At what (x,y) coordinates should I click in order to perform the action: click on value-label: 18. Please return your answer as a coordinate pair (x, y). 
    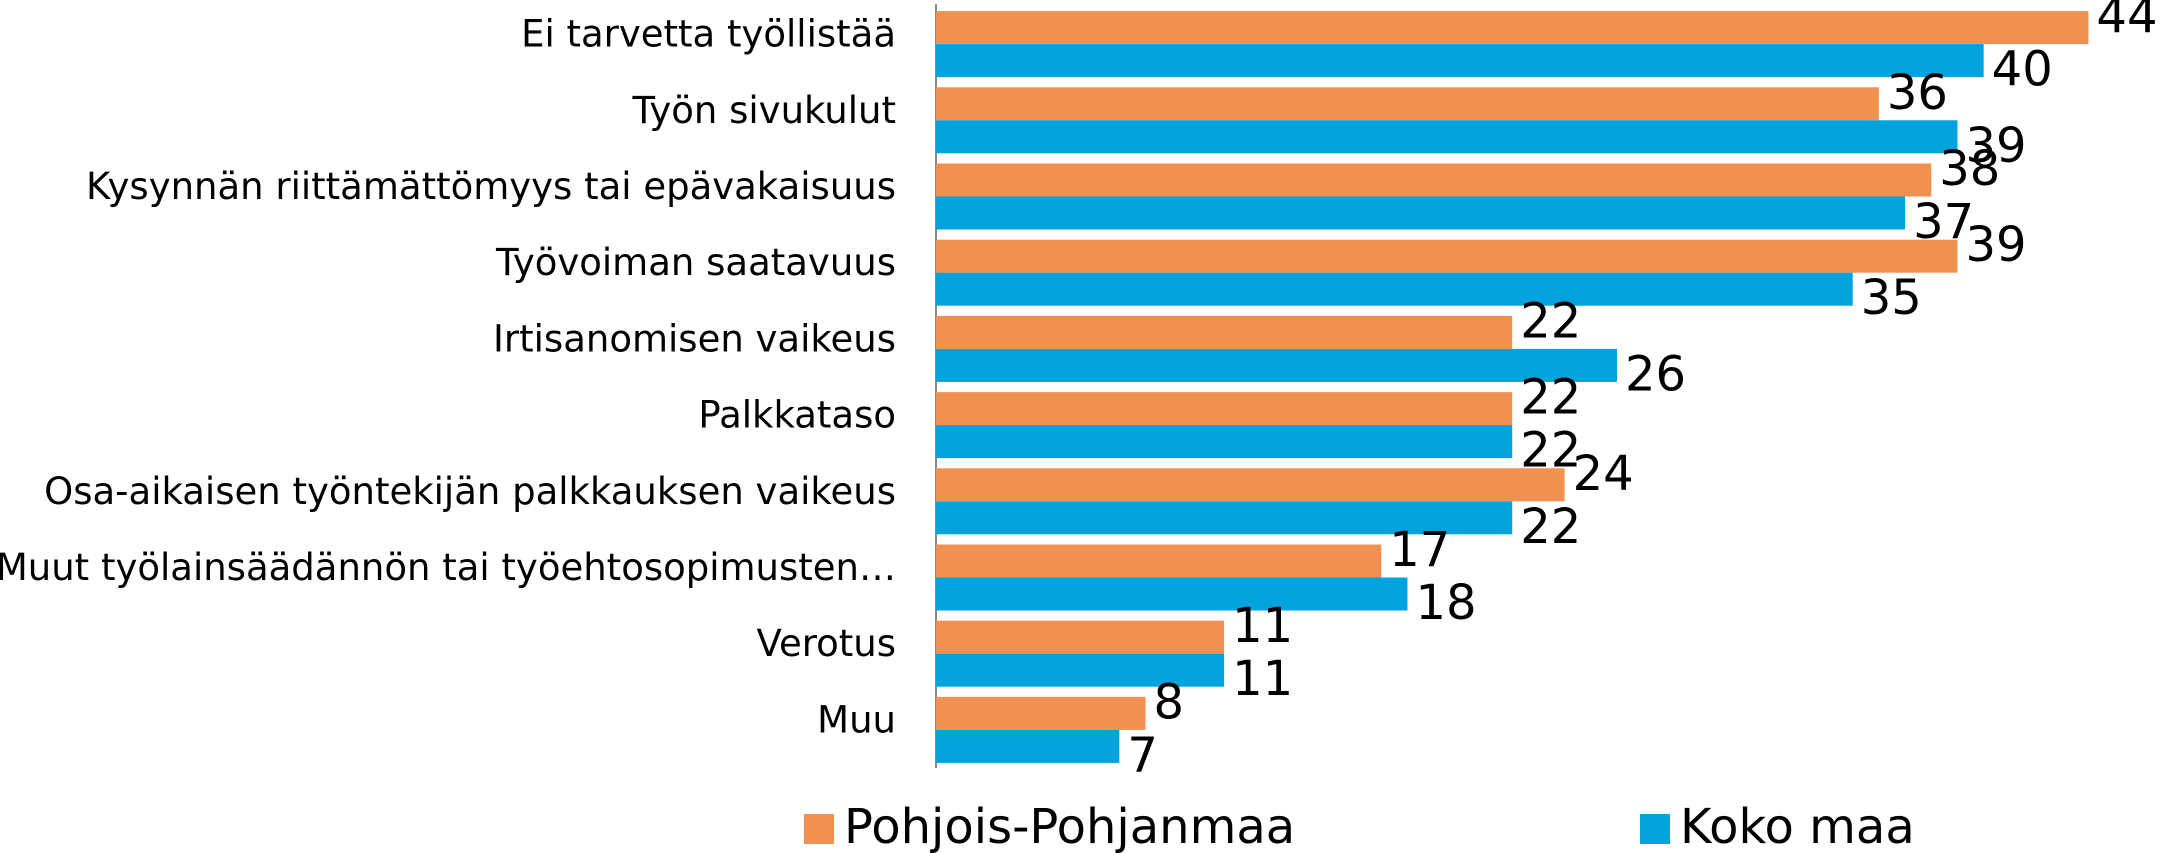
    Looking at the image, I should click on (1445, 603).